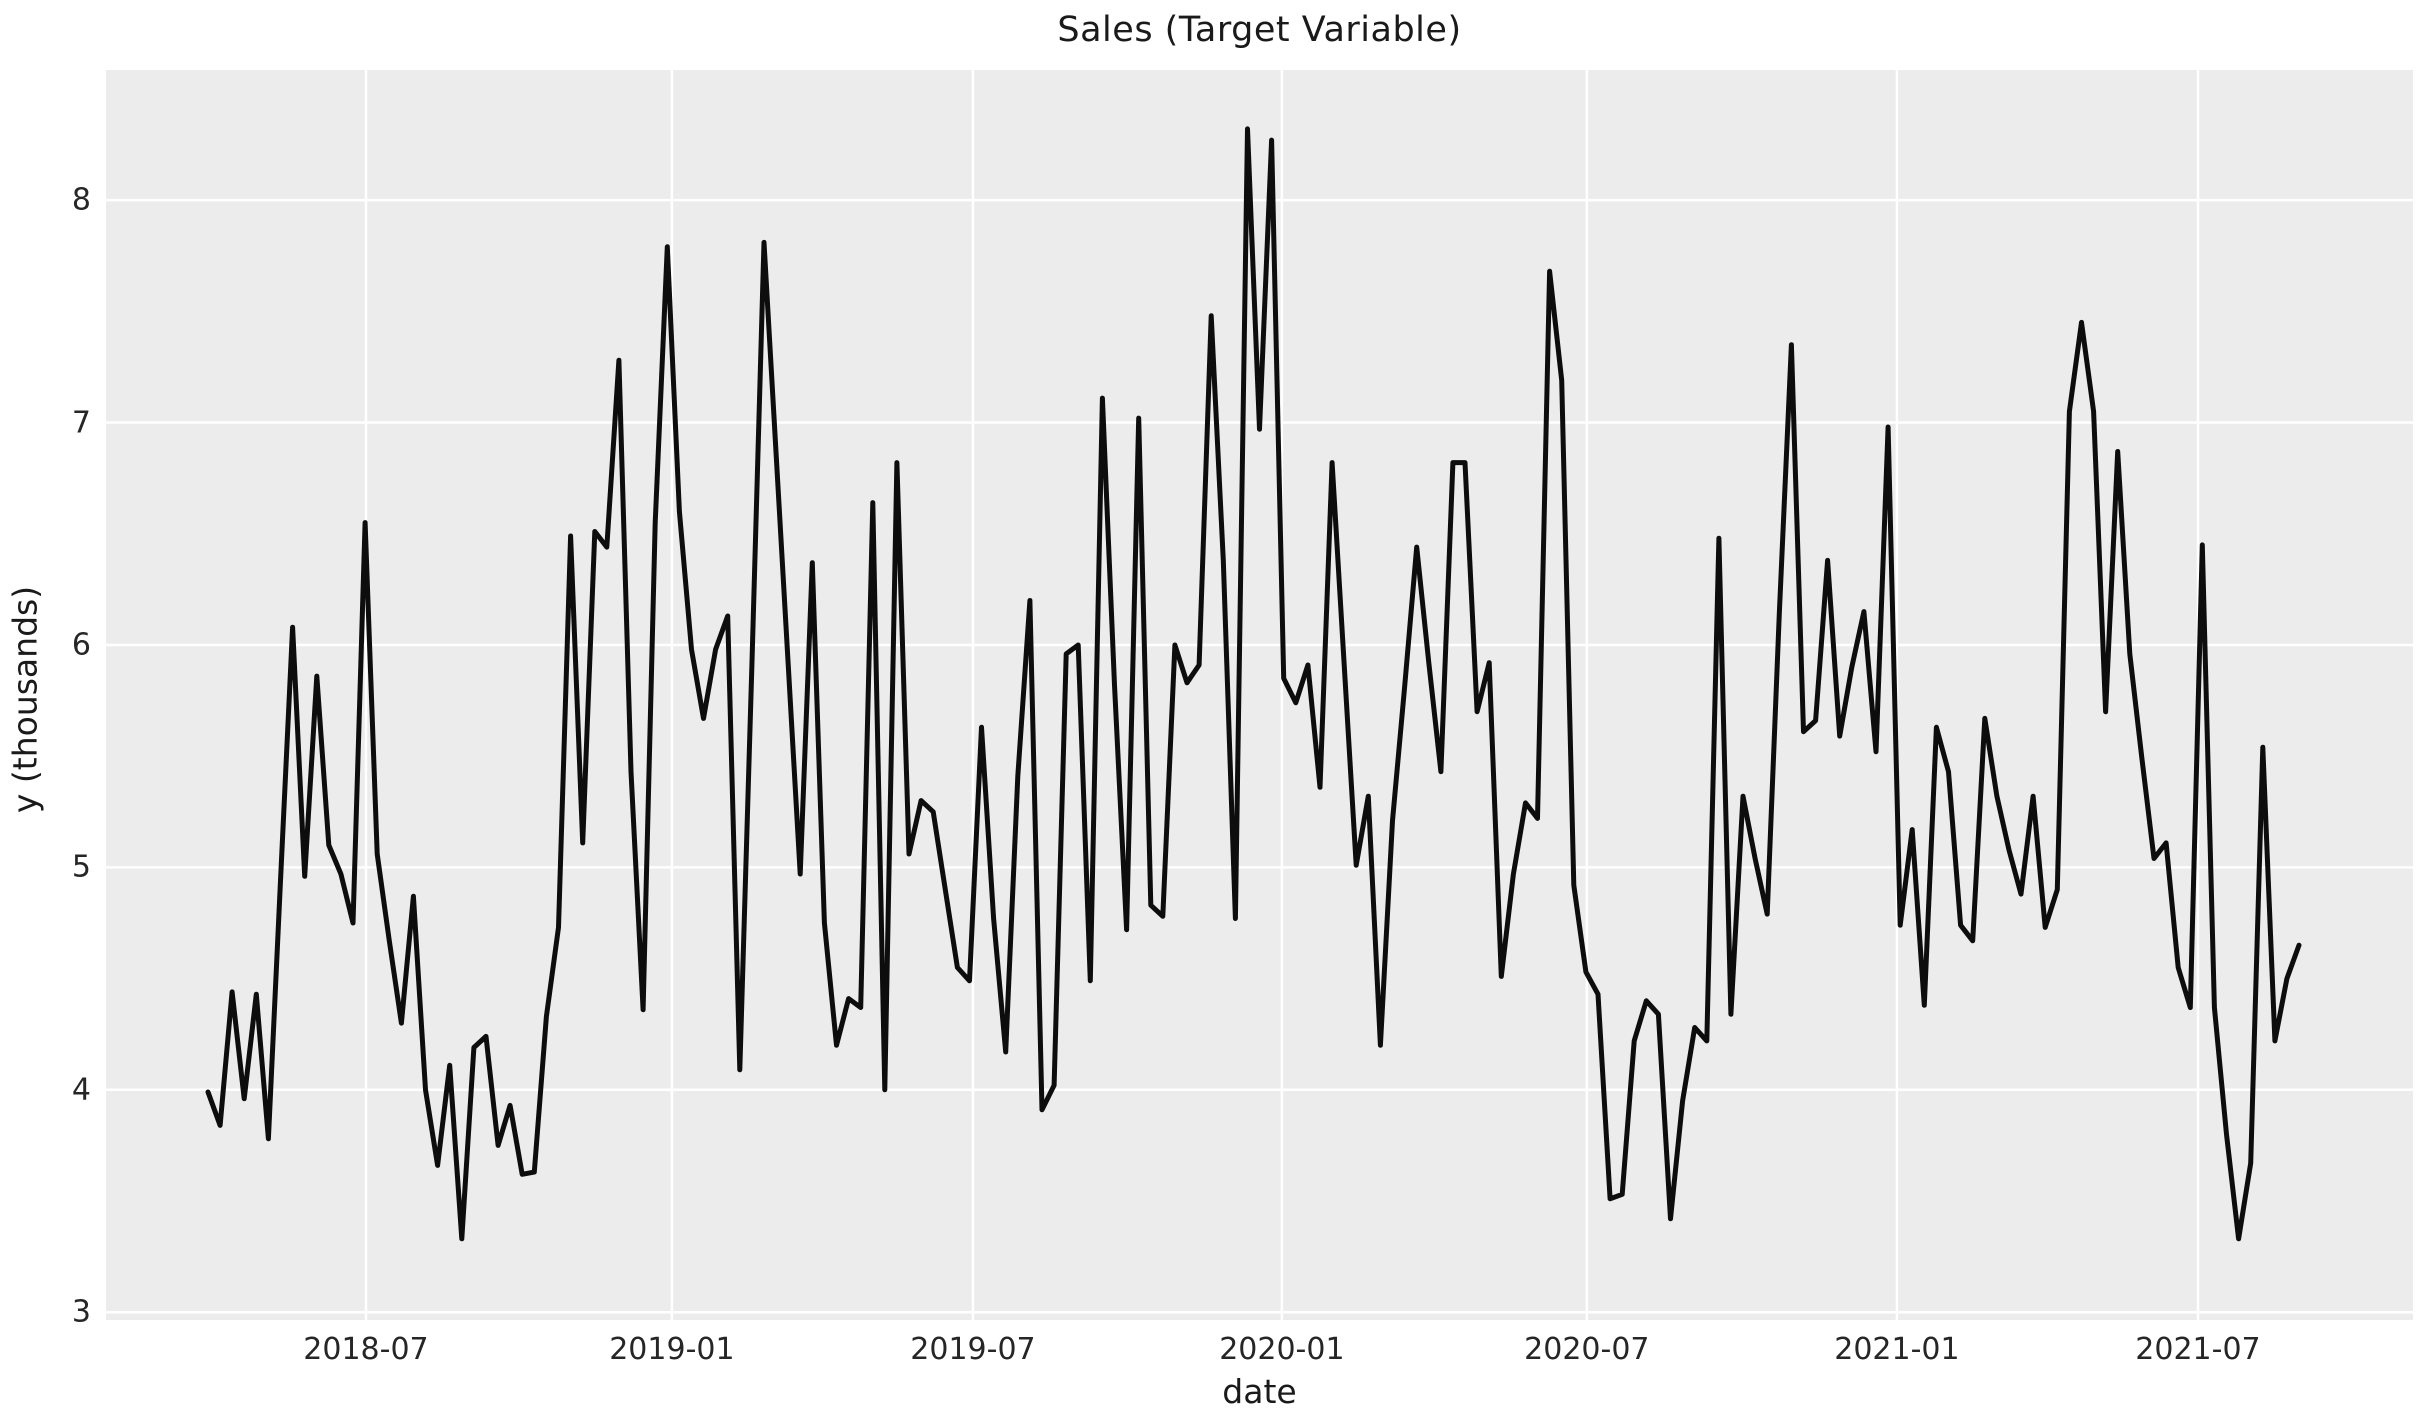 The width and height of the screenshot is (2423, 1423). I want to click on y-tick-label: 6, so click(81, 645).